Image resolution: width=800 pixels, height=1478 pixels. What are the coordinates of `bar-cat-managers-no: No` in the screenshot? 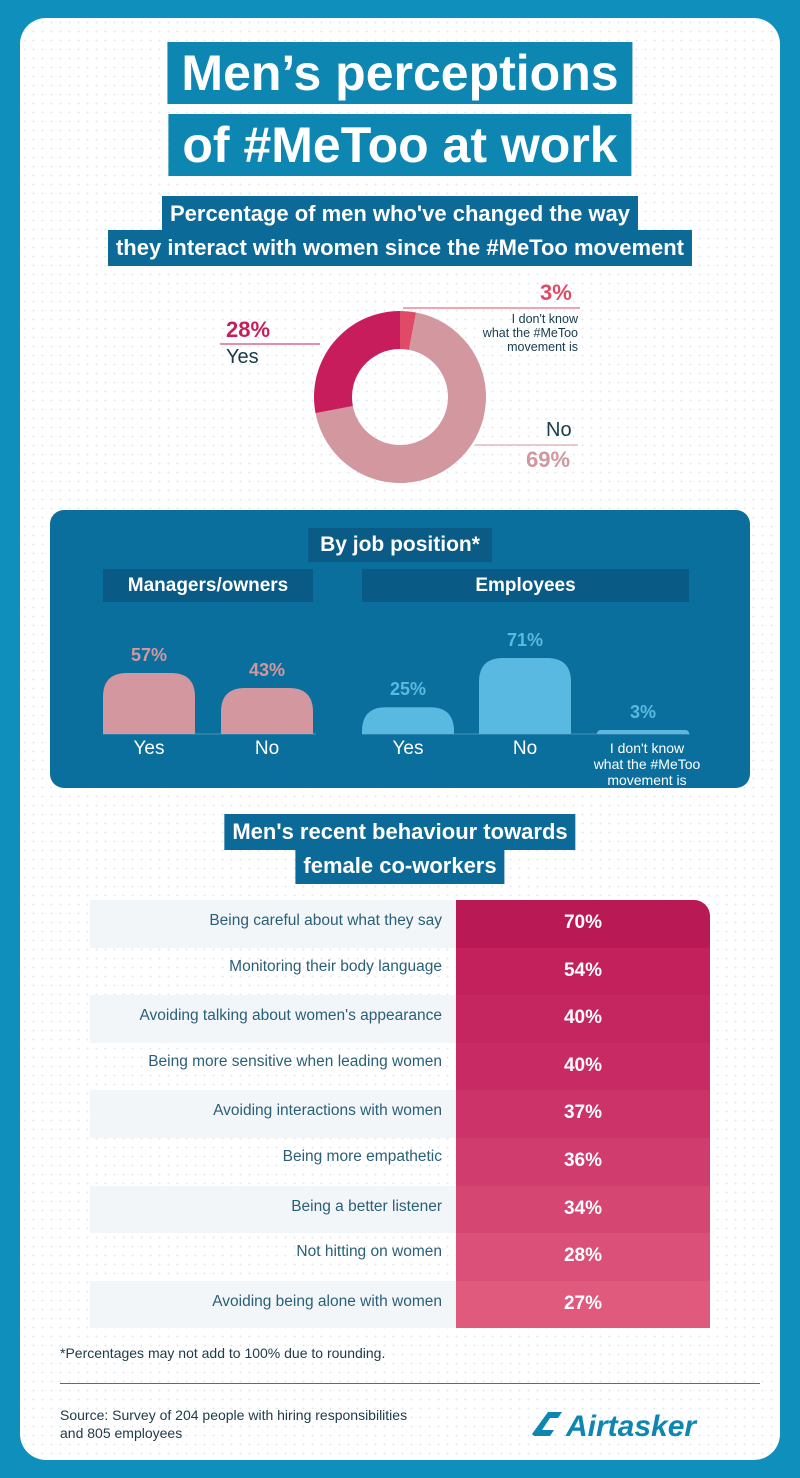 It's located at (267, 748).